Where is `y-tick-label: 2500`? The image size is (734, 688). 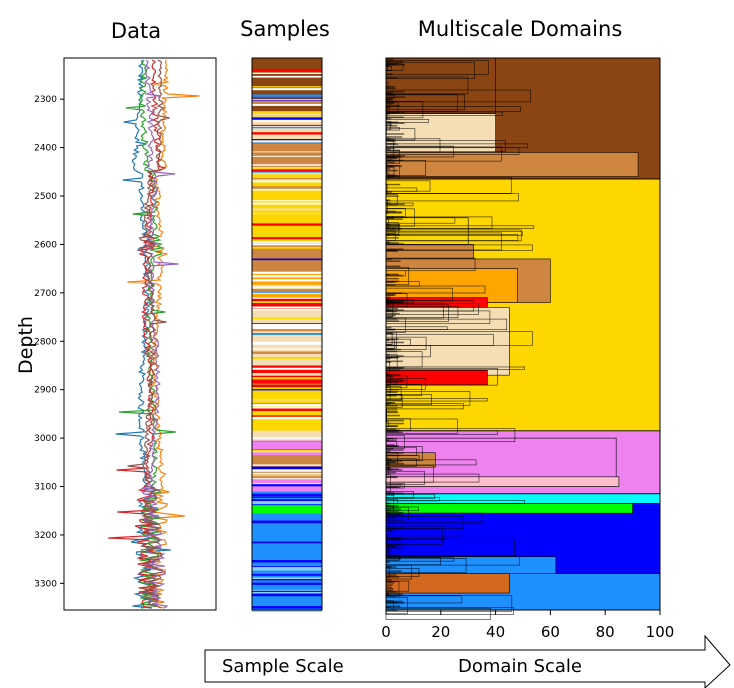
y-tick-label: 2500 is located at coordinates (45, 197).